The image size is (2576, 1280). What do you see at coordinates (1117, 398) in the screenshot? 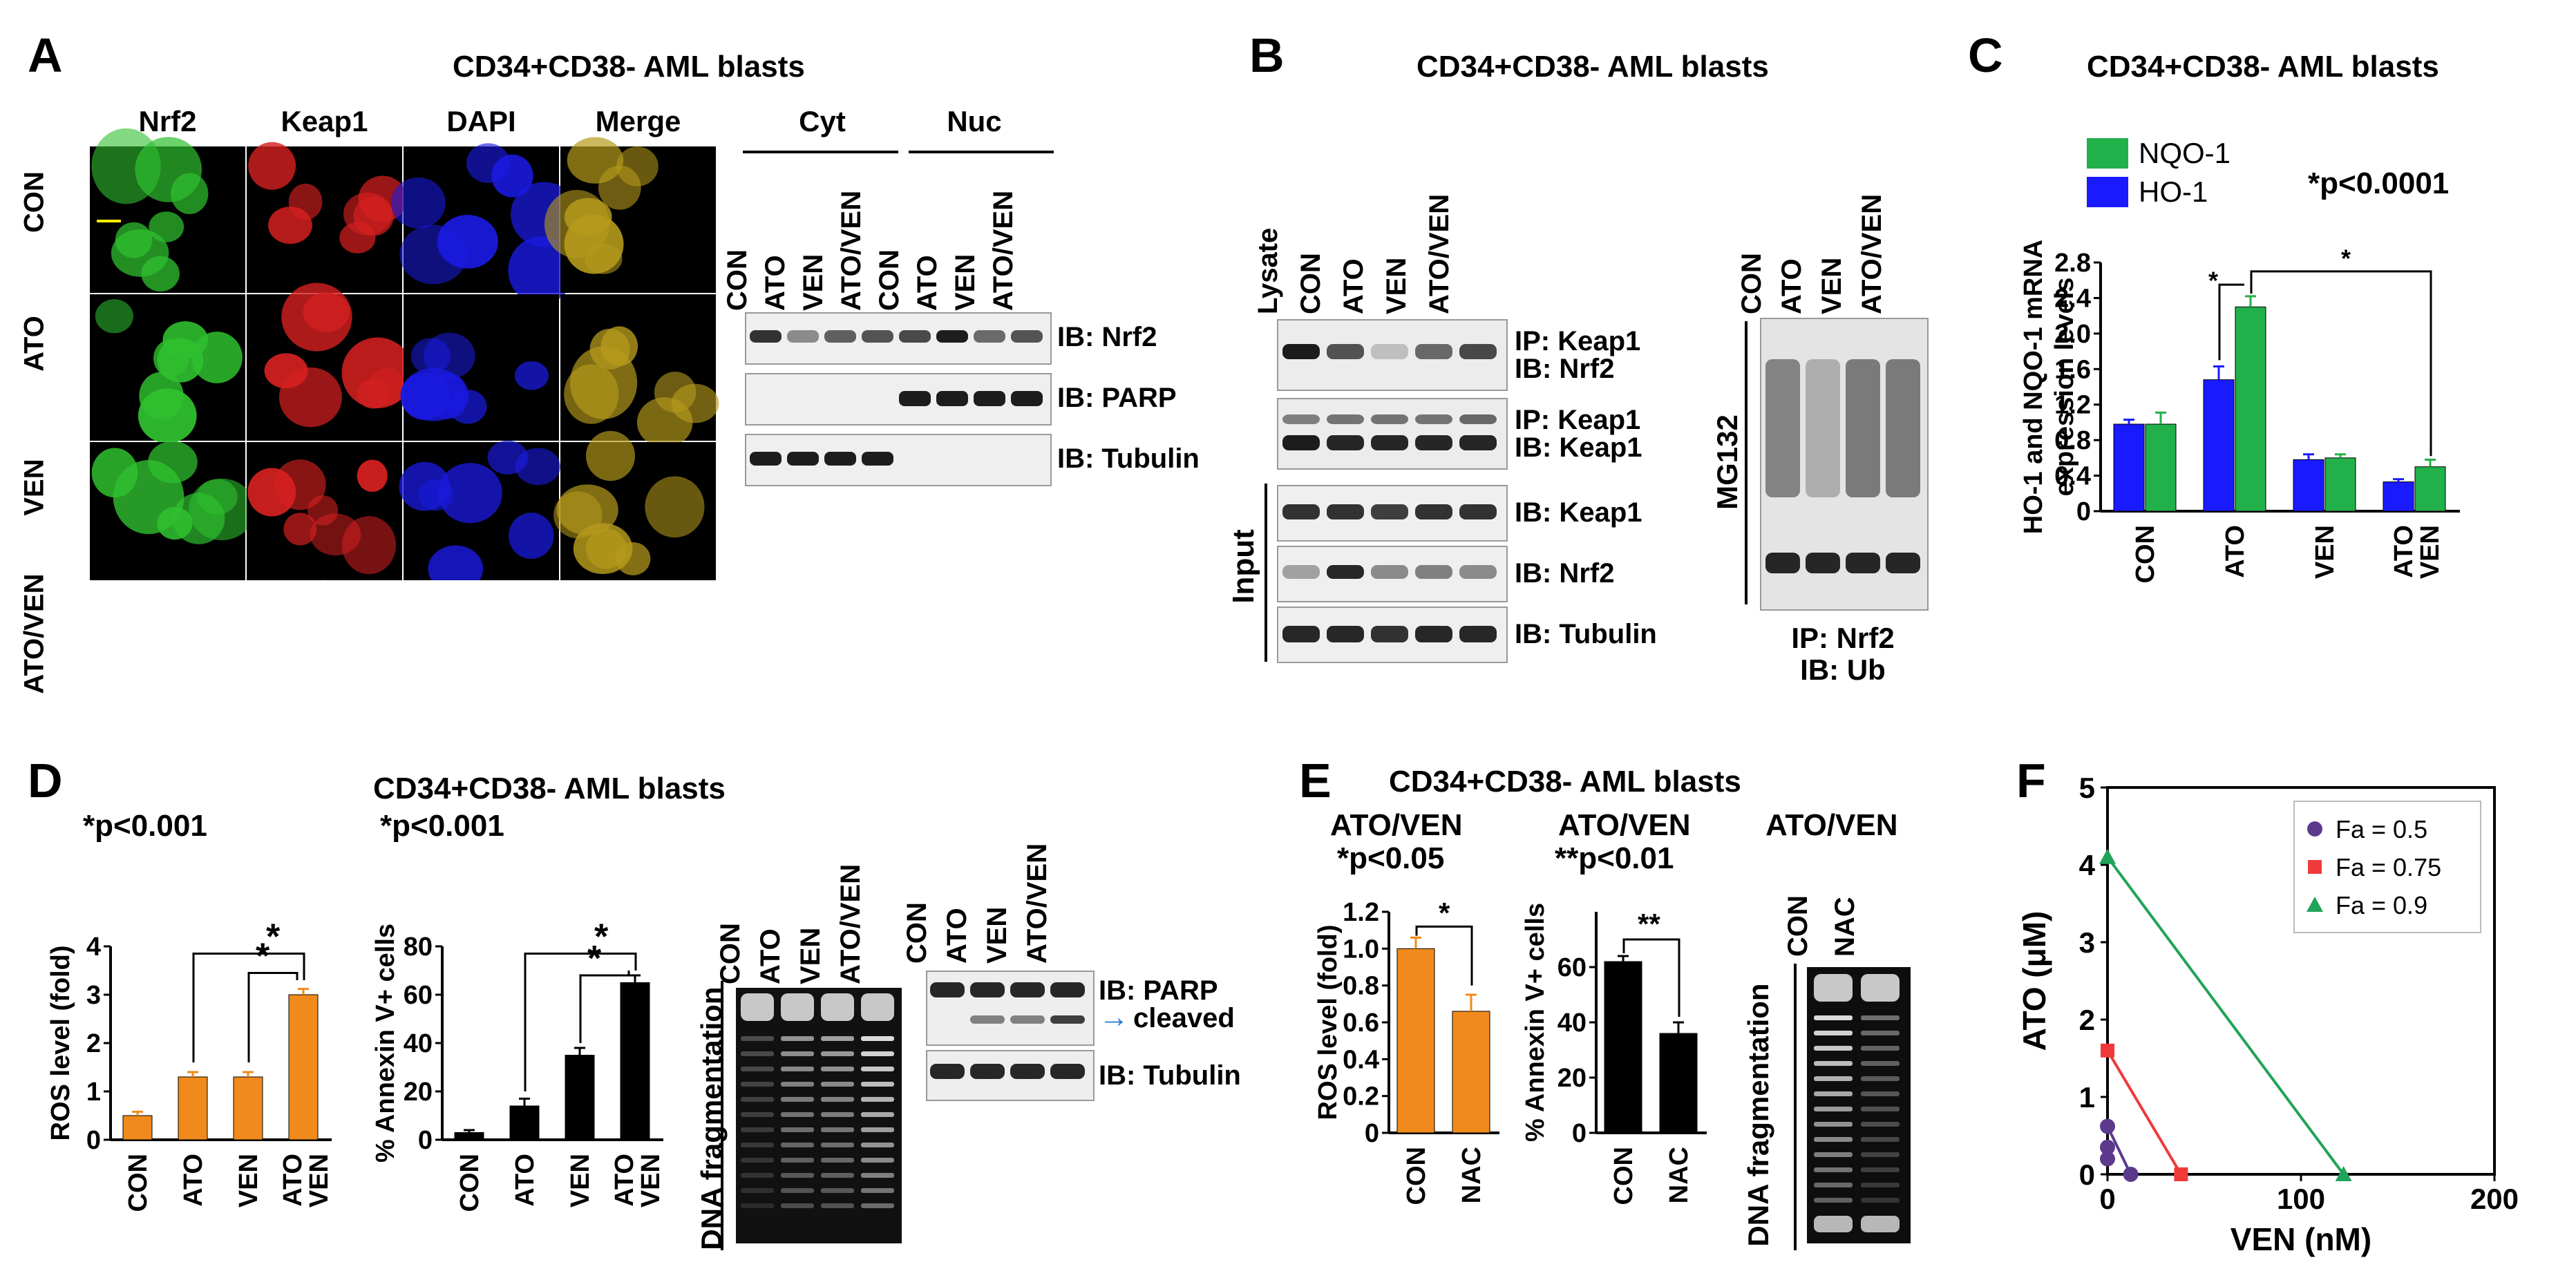
I see `panel-a-blot-row-parp: IB: PARP` at bounding box center [1117, 398].